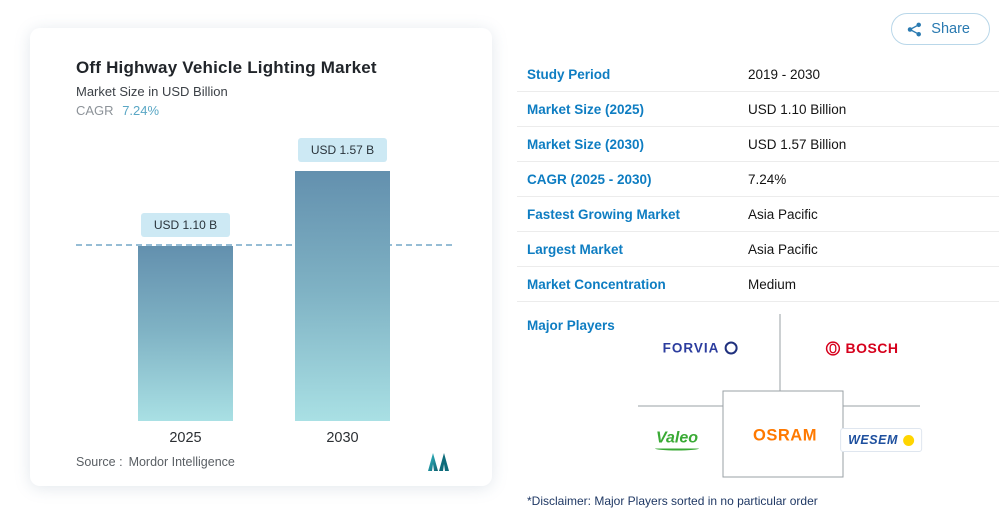 This screenshot has height=532, width=999. Describe the element at coordinates (797, 109) in the screenshot. I see `fact-value: USD 1.10 Billion` at that location.